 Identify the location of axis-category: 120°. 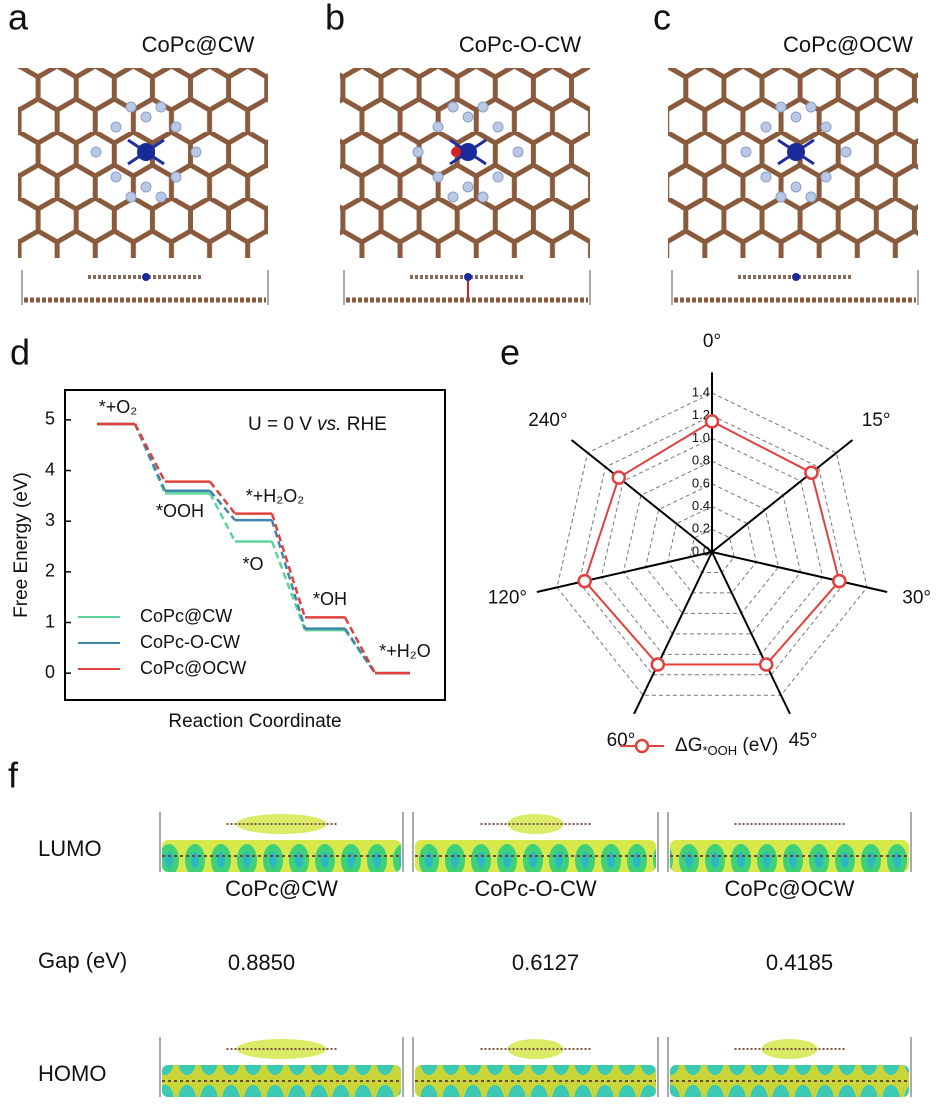
(507, 598).